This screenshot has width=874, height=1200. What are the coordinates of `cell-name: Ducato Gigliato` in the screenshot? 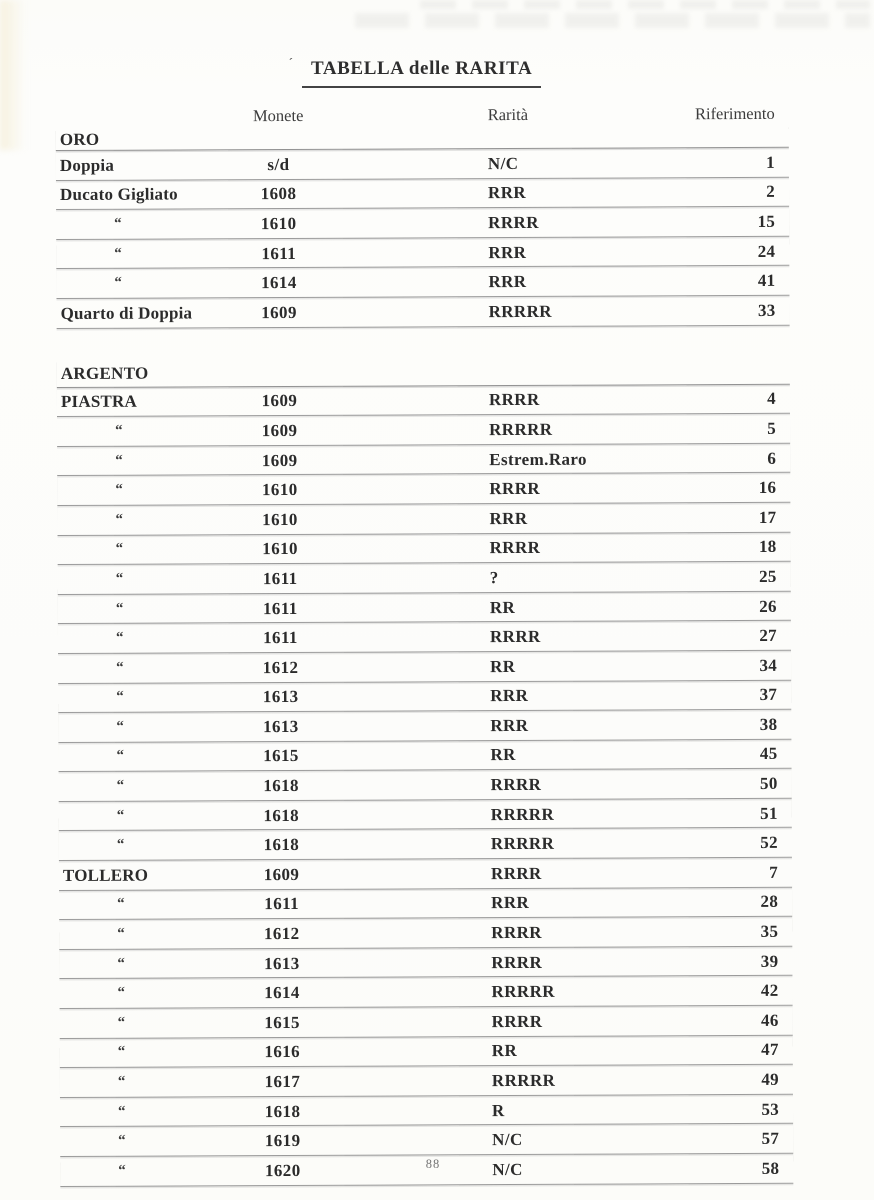 It's located at (118, 194).